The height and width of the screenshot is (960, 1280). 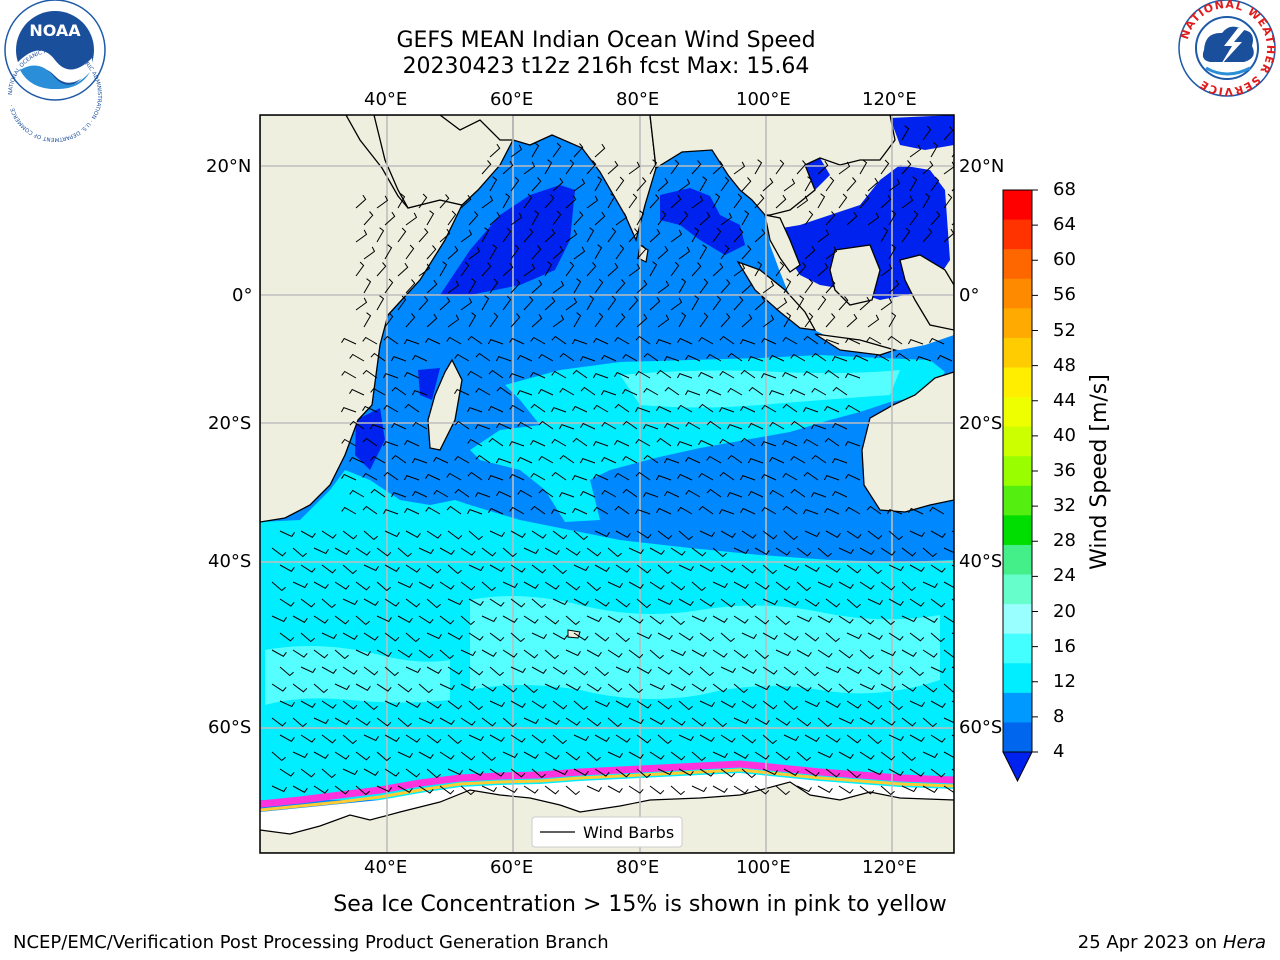 I want to click on lat-label-right: 40°S, so click(x=981, y=561).